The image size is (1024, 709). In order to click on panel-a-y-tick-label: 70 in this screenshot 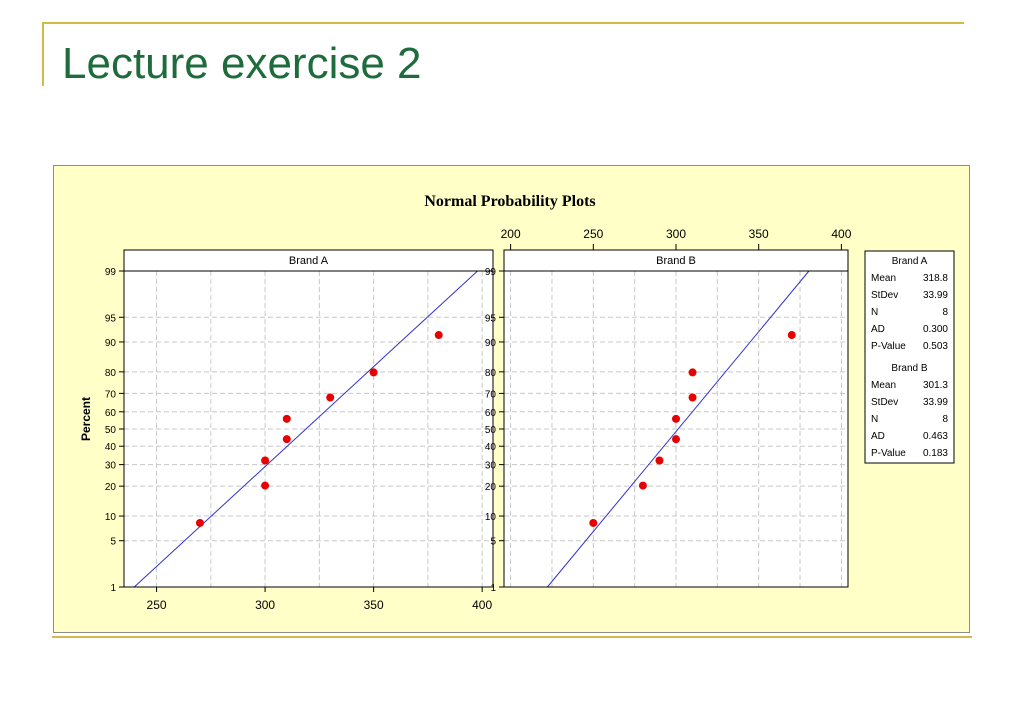, I will do `click(111, 394)`.